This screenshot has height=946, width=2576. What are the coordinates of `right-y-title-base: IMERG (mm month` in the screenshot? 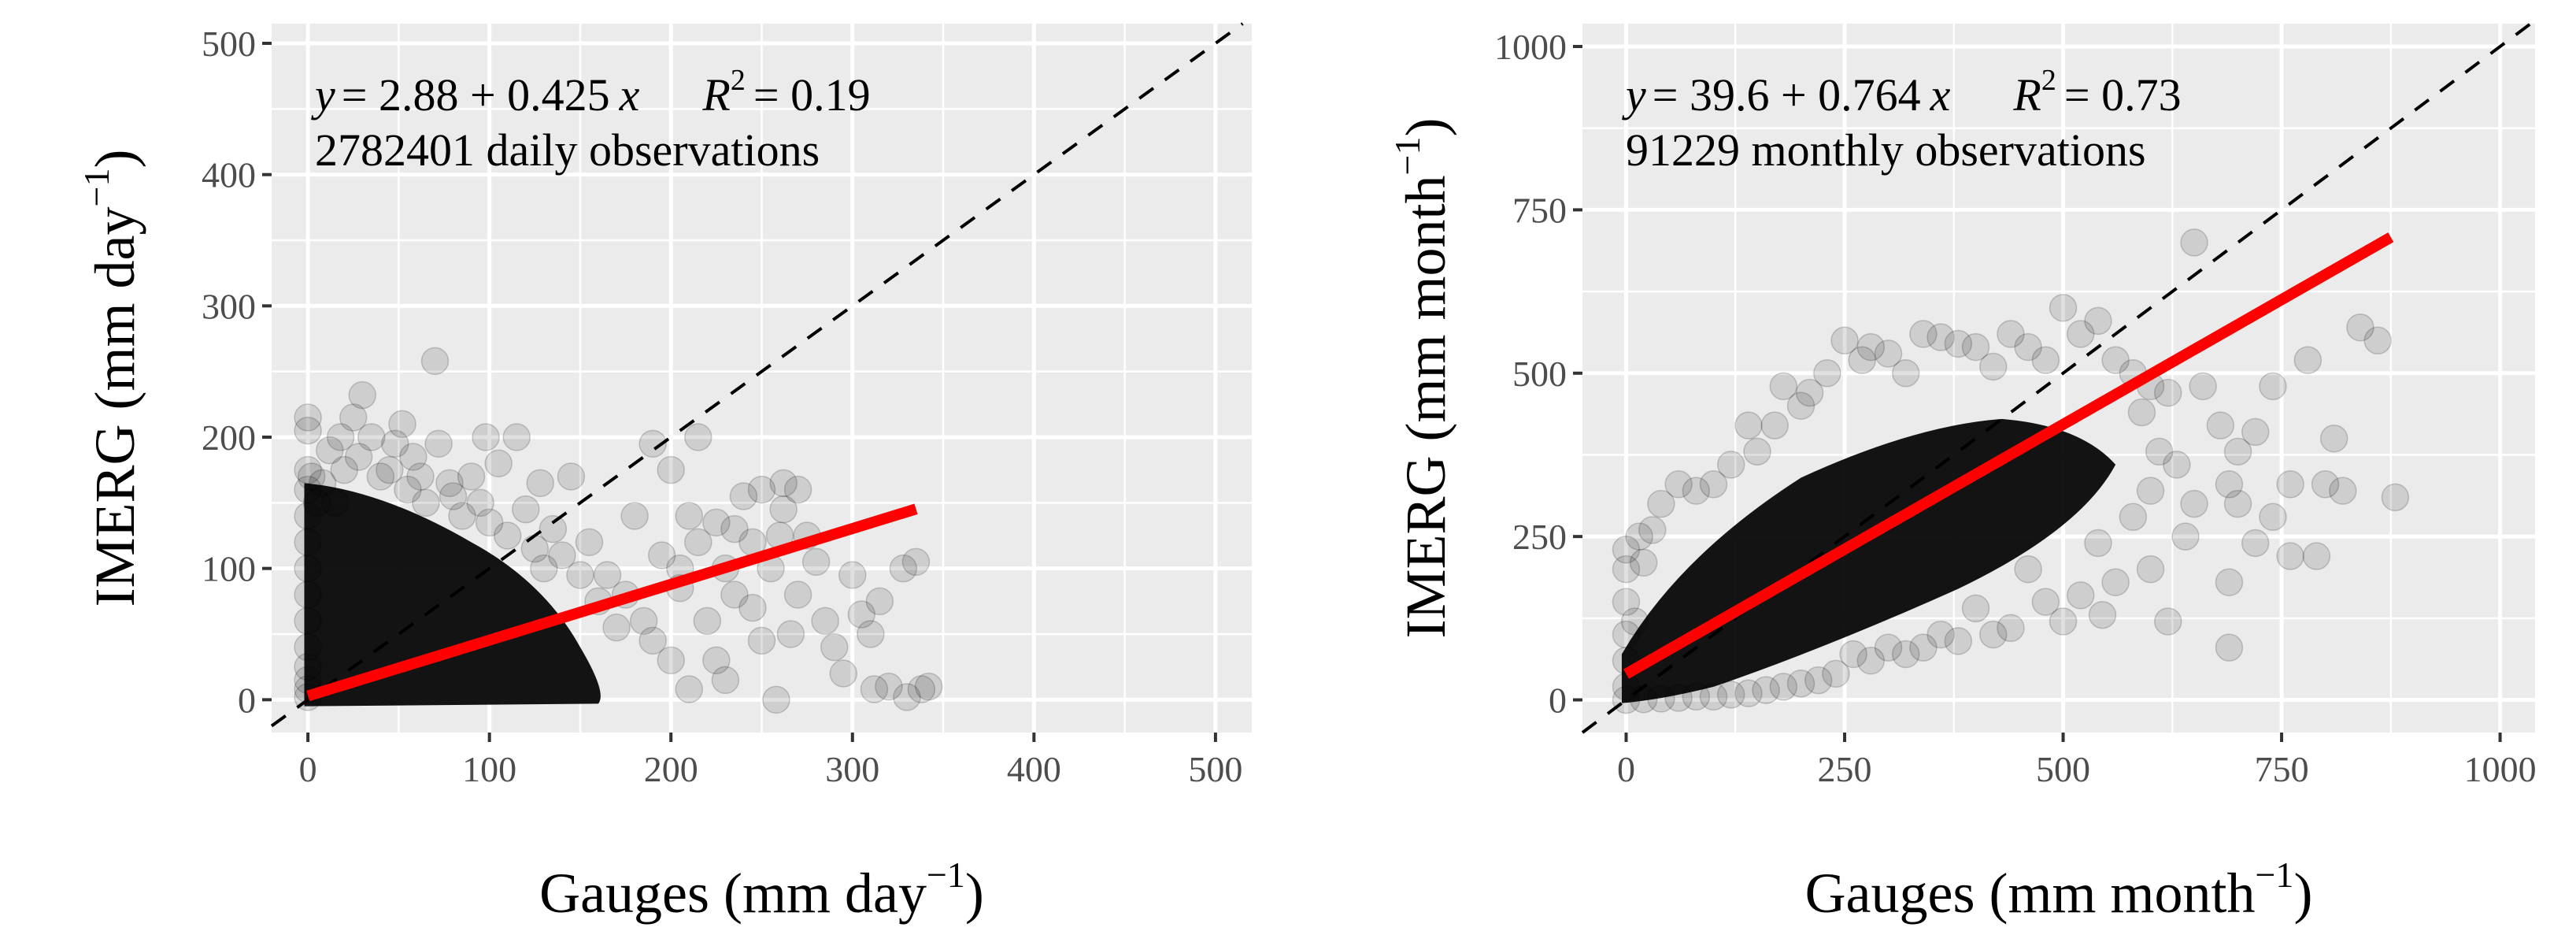 It's located at (1425, 406).